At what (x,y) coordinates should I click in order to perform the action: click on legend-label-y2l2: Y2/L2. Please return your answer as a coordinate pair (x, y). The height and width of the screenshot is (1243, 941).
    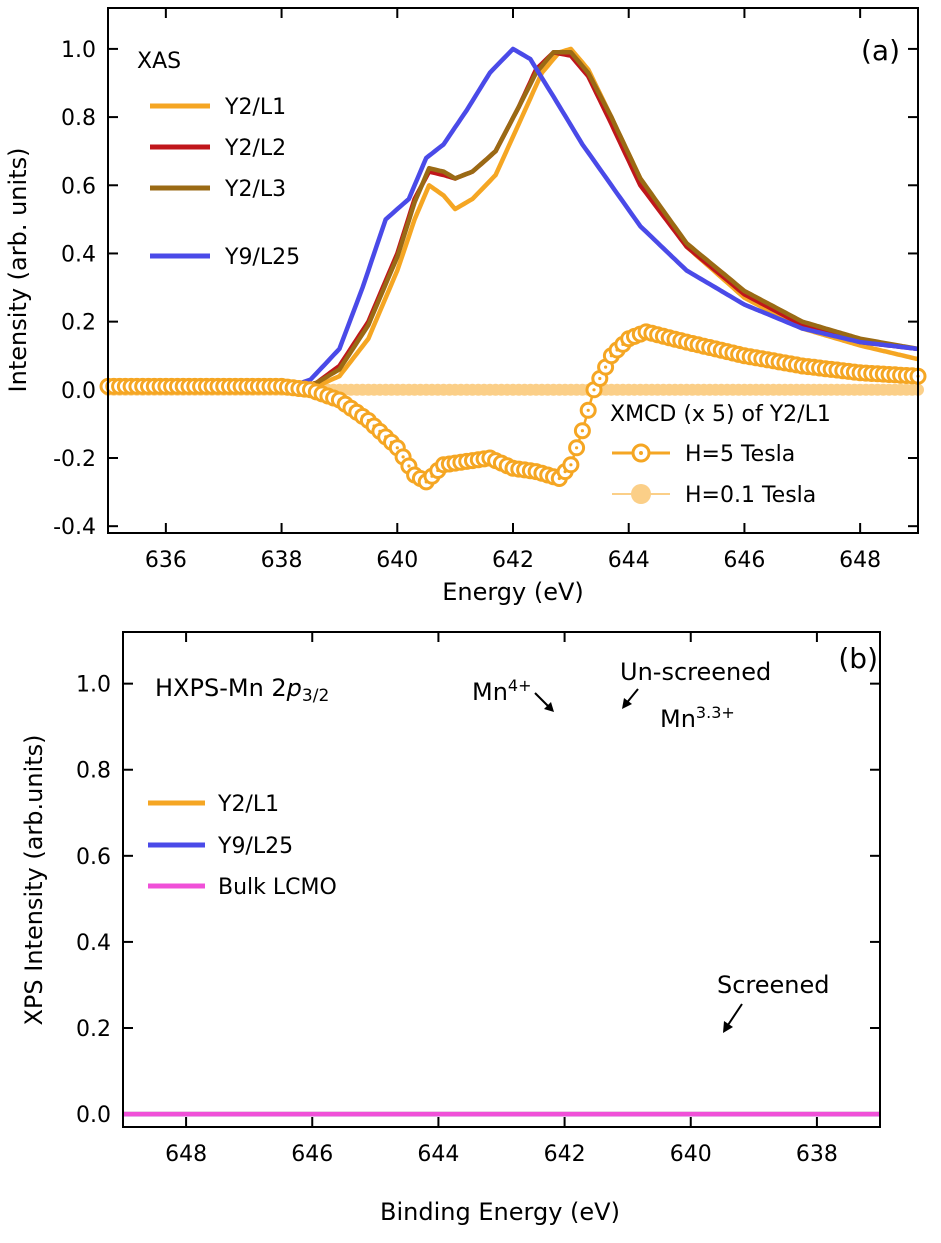
    Looking at the image, I should click on (255, 148).